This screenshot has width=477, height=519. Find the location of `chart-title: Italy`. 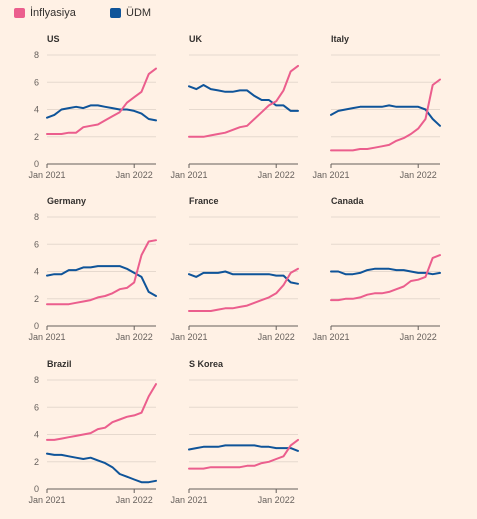

chart-title: Italy is located at coordinates (340, 39).